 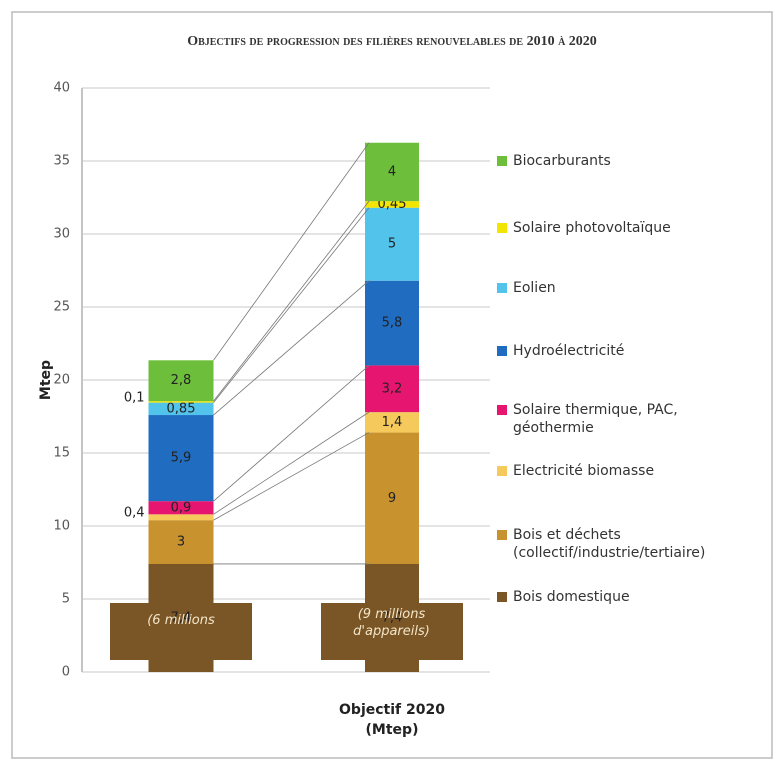 What do you see at coordinates (46, 380) in the screenshot?
I see `y-axis-label: Mtep` at bounding box center [46, 380].